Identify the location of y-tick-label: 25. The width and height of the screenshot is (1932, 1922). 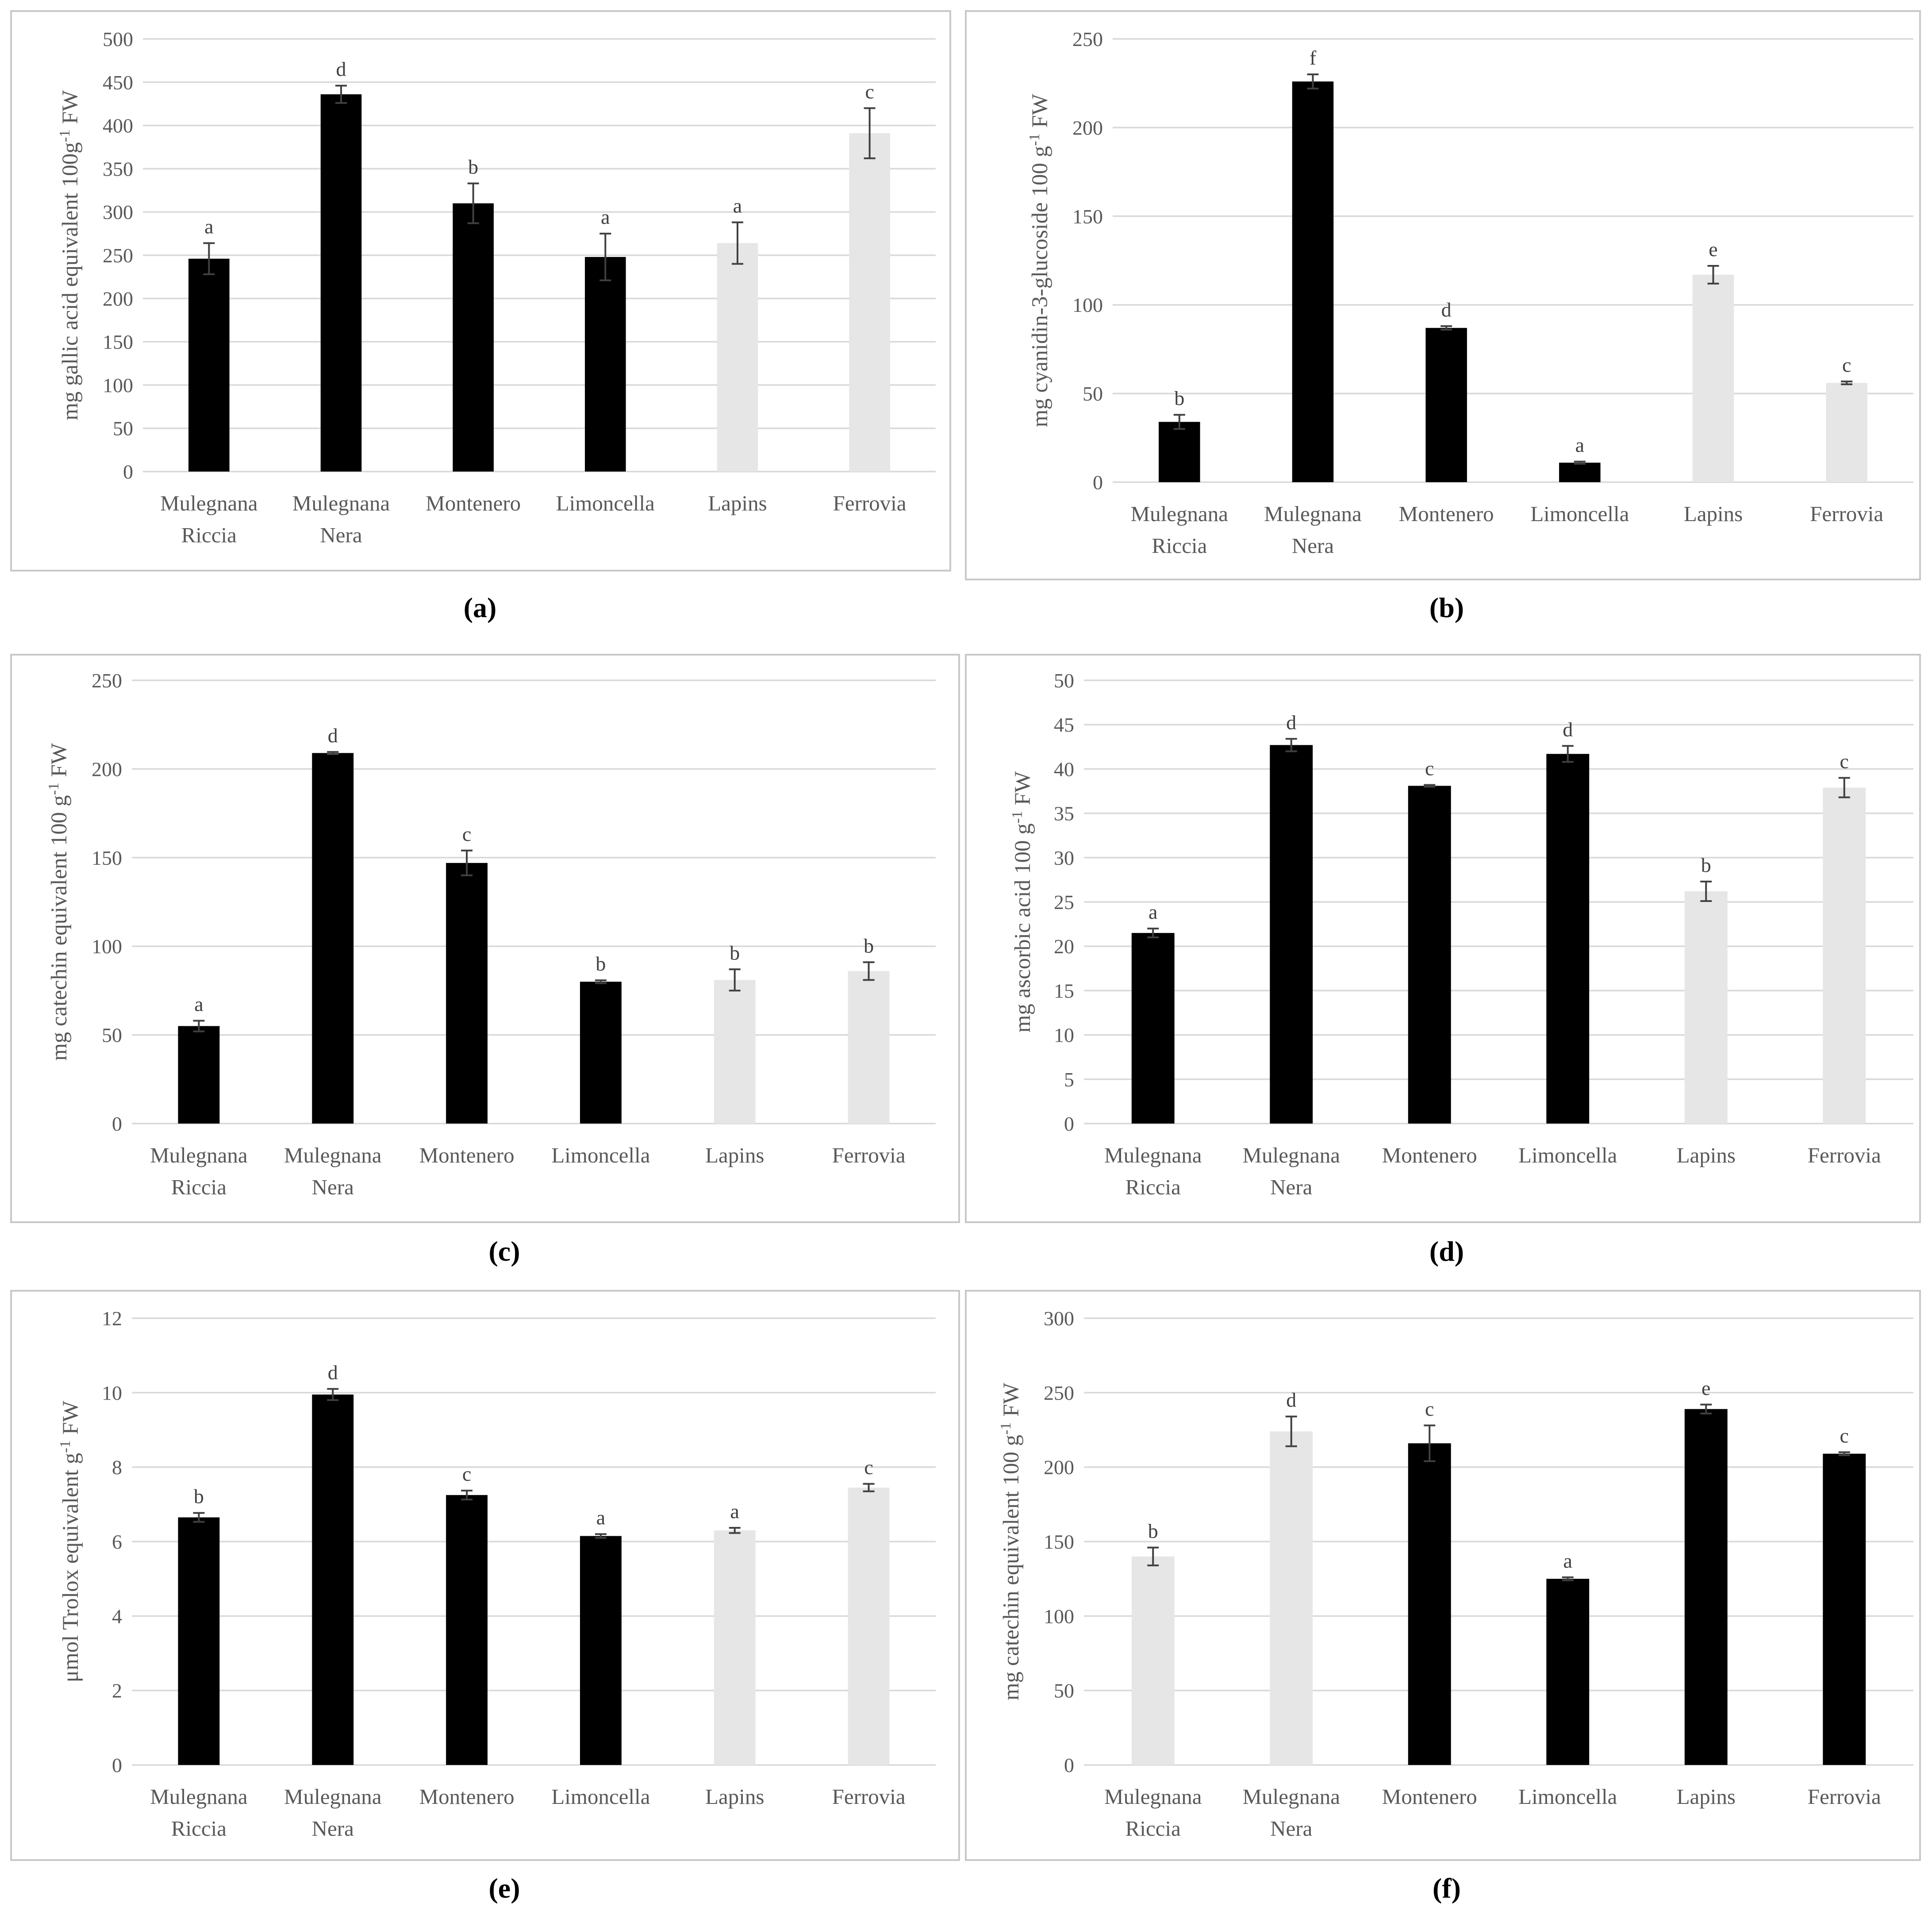
(1064, 902).